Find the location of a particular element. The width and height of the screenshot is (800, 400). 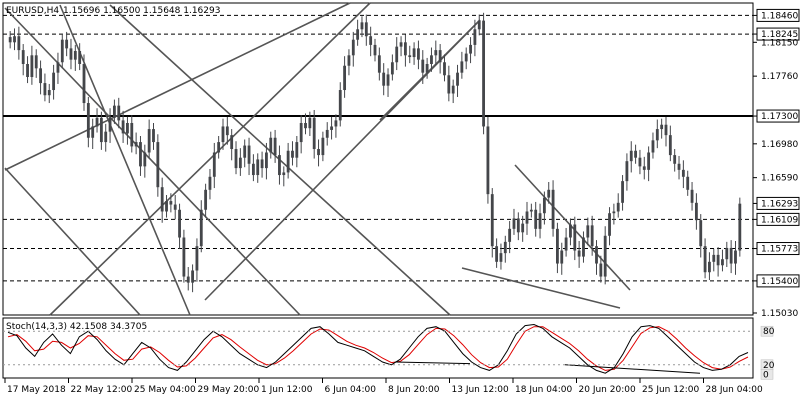

price-tick-label: 1.15400 is located at coordinates (779, 282).